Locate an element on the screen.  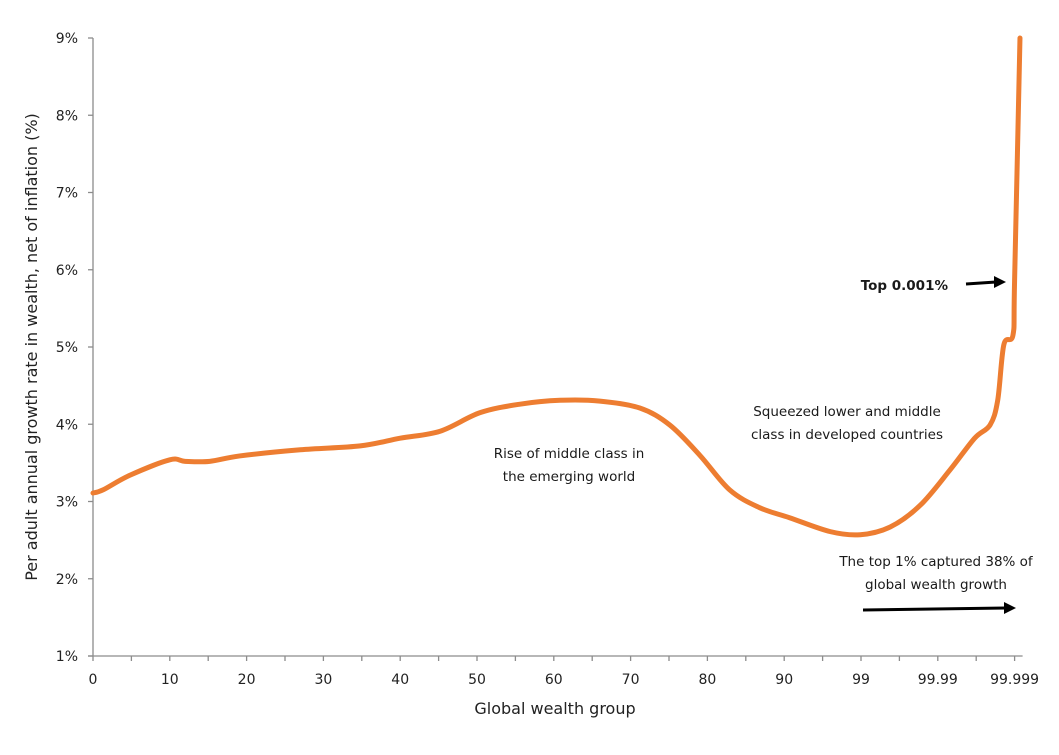
x-tick-label: 40 is located at coordinates (400, 680).